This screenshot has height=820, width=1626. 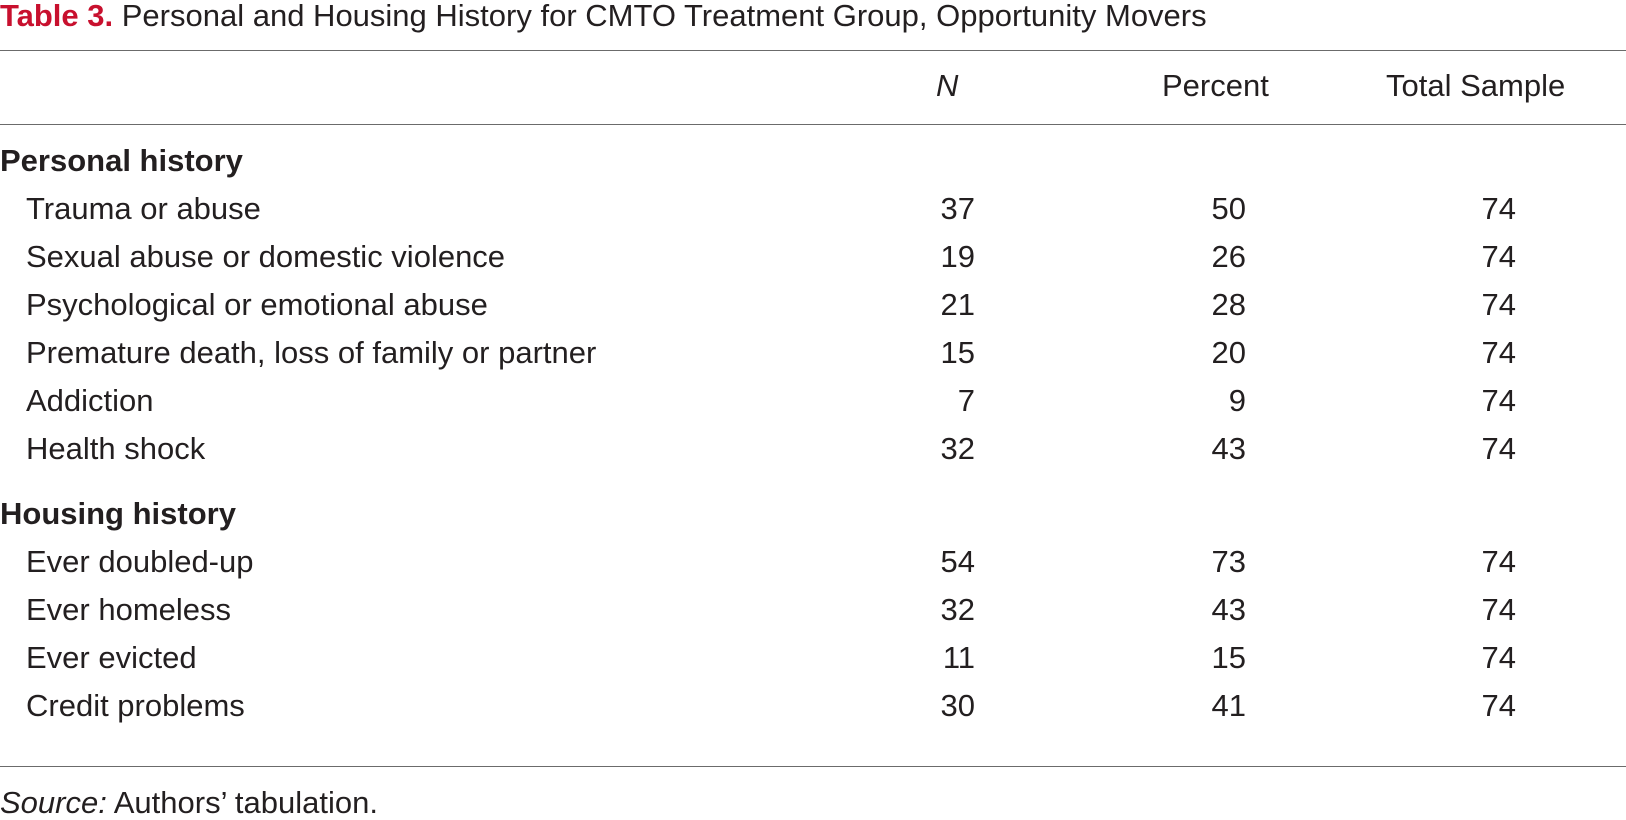 What do you see at coordinates (140, 561) in the screenshot?
I see `row-label: Ever doubled-up` at bounding box center [140, 561].